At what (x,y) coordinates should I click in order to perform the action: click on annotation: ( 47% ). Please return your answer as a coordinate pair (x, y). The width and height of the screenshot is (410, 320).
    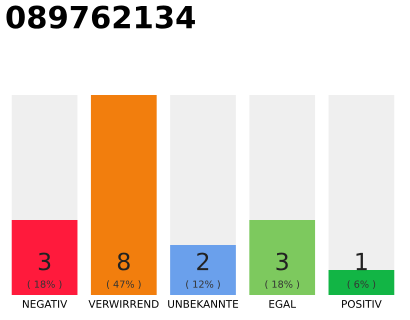
    Looking at the image, I should click on (123, 284).